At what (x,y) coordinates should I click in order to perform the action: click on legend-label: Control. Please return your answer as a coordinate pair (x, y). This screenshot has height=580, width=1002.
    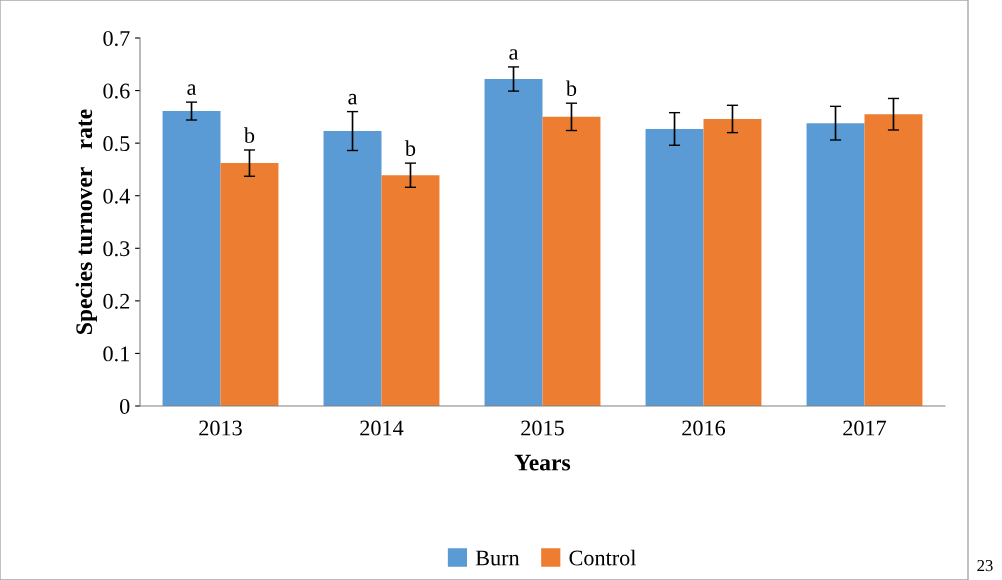
    Looking at the image, I should click on (603, 557).